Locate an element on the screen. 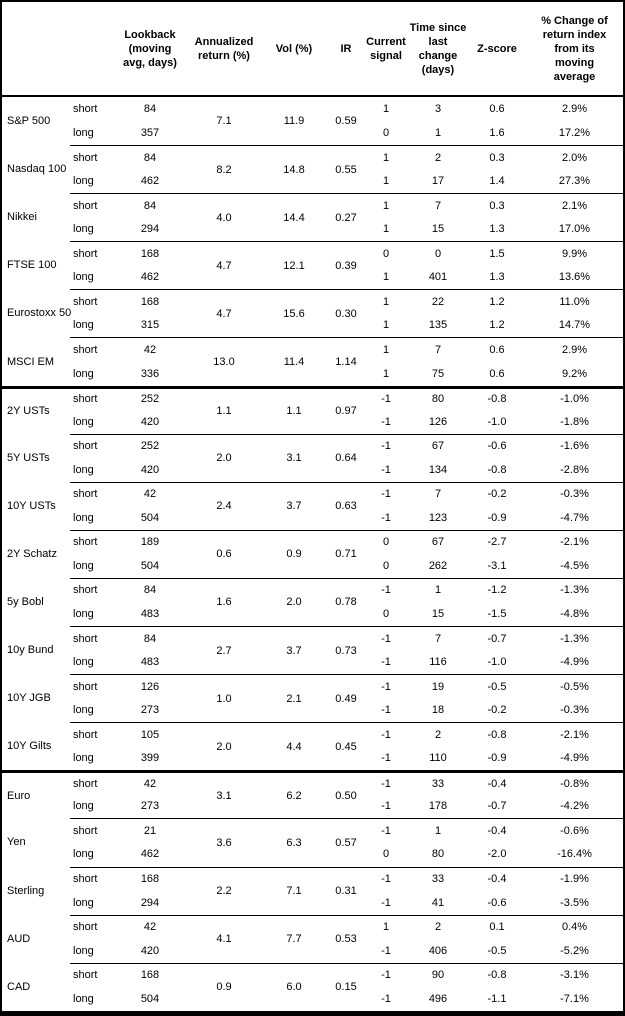 The width and height of the screenshot is (625, 1016). asset-name: 10Y Gilts is located at coordinates (29, 746).